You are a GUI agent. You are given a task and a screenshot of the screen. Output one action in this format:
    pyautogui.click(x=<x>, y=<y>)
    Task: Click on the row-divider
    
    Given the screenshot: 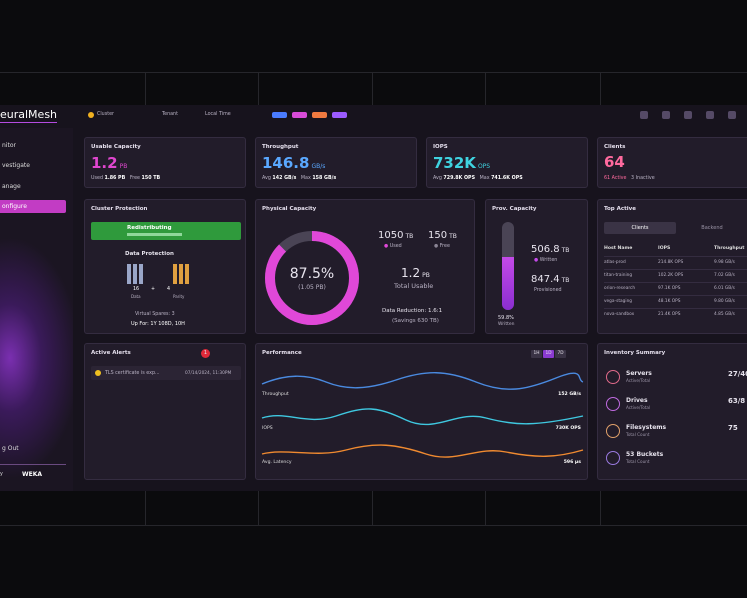 What is the action you would take?
    pyautogui.click(x=675, y=295)
    